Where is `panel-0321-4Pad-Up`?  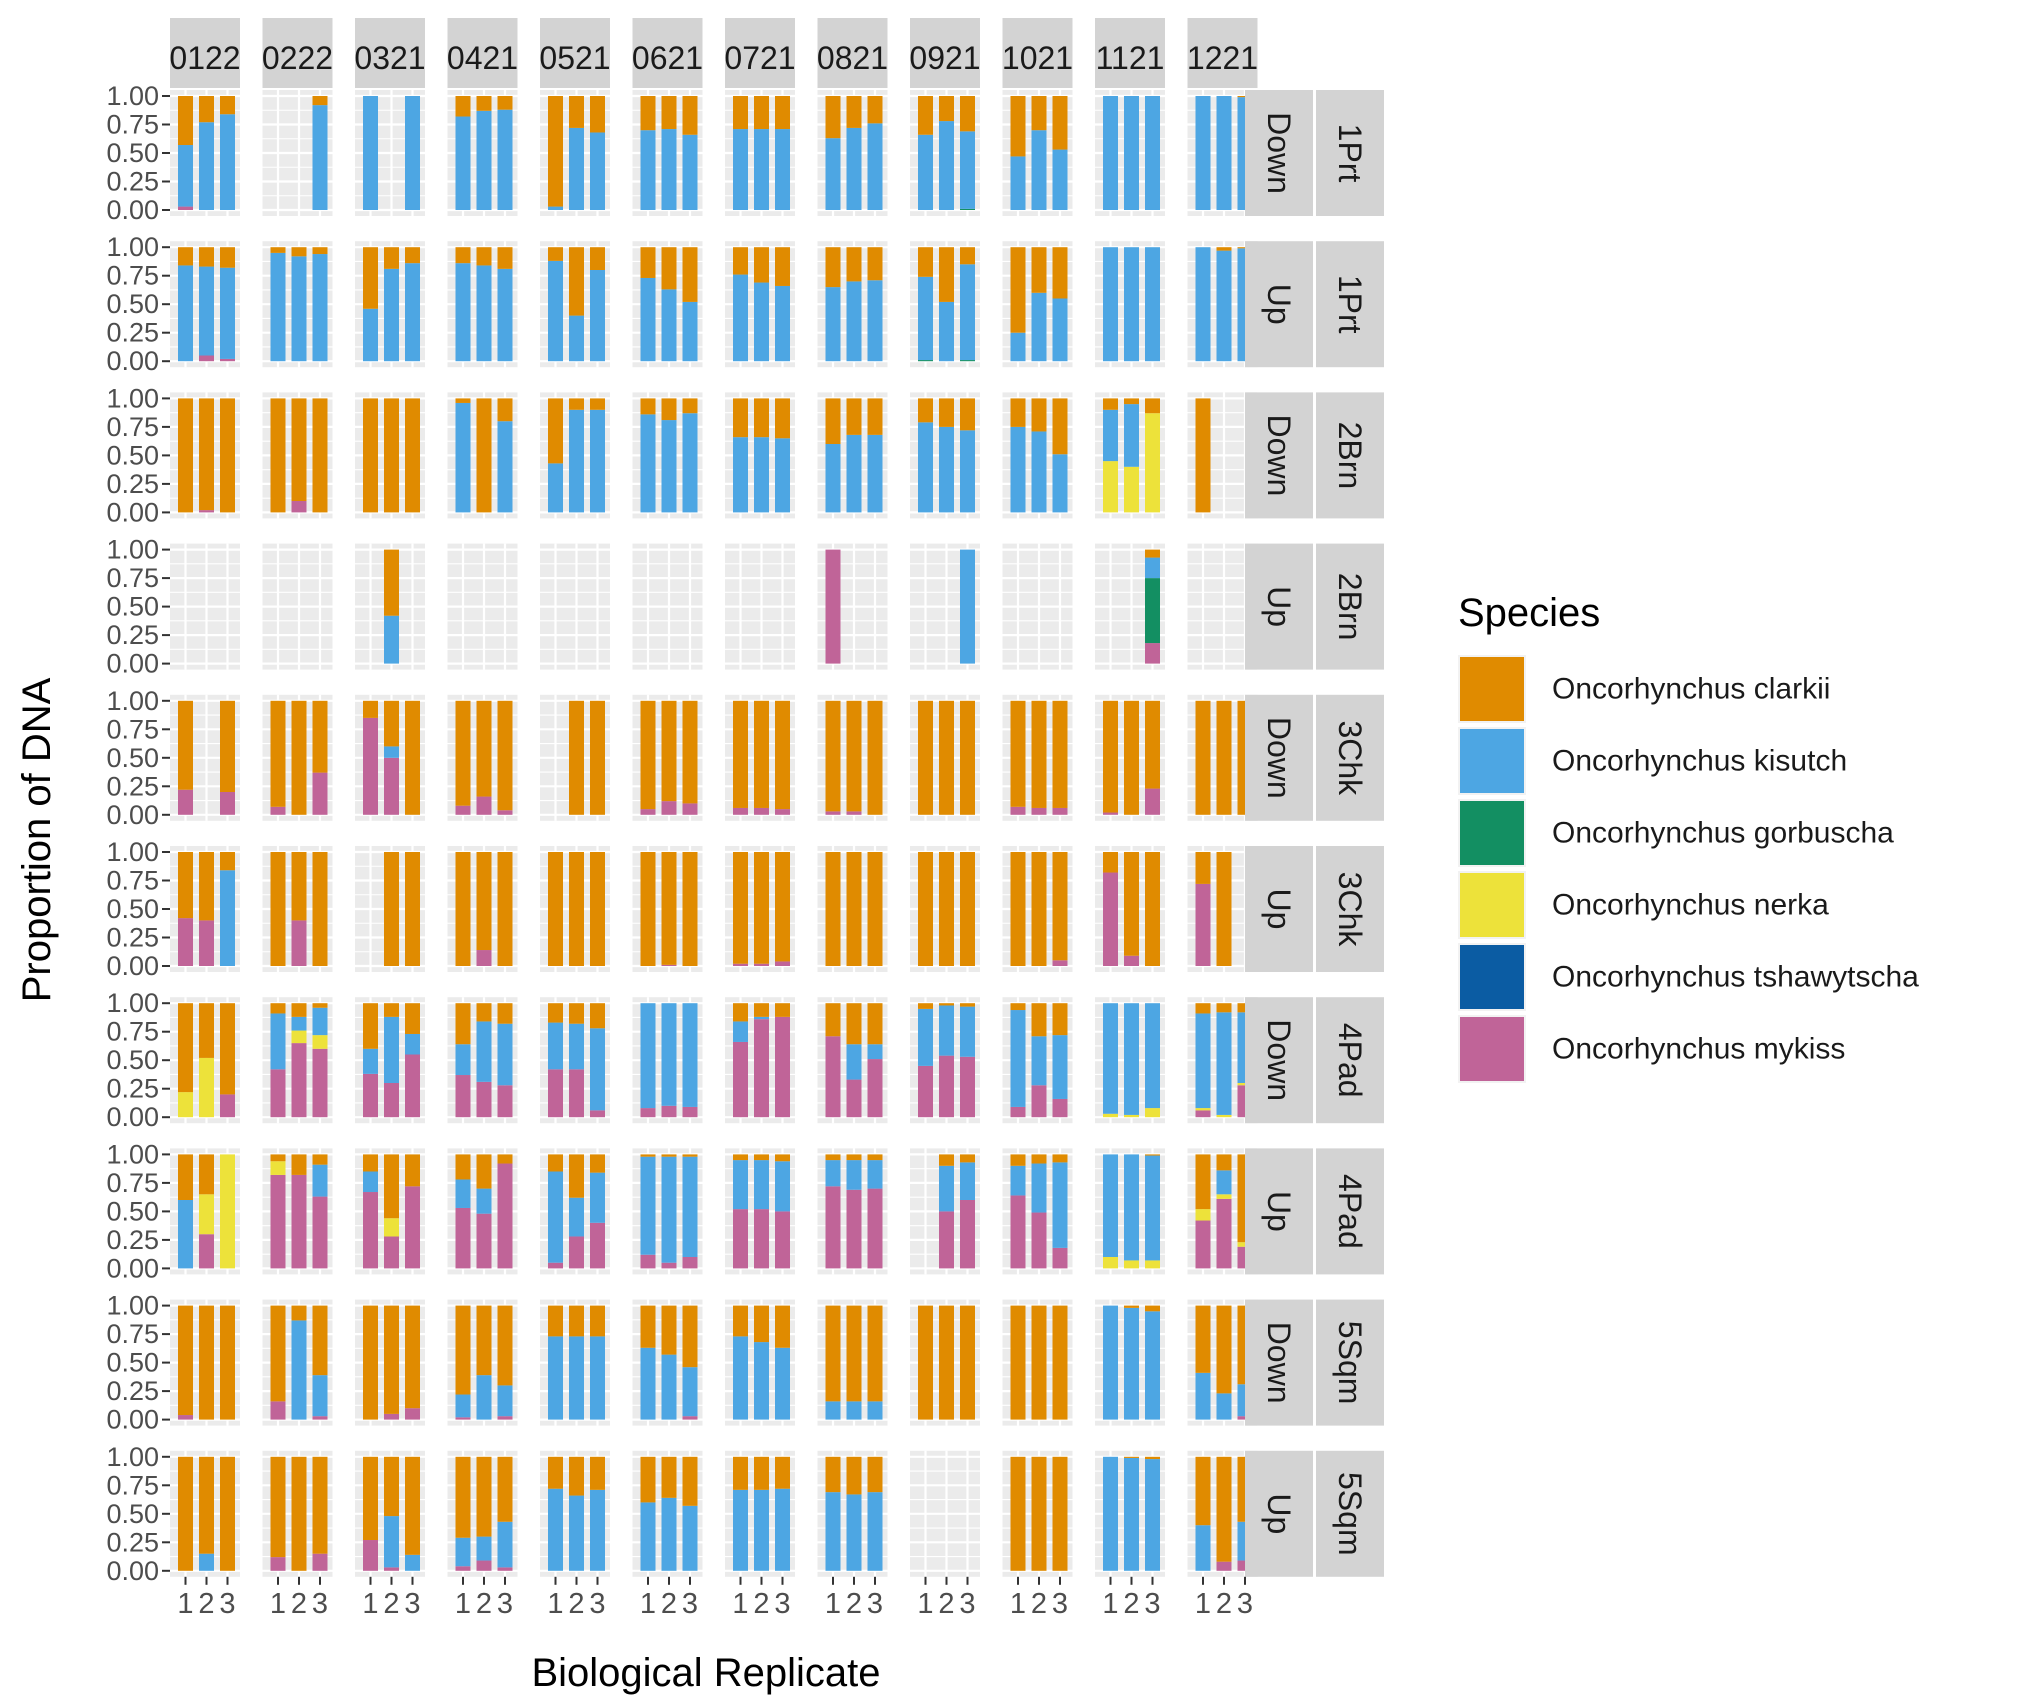
panel-0321-4Pad-Up is located at coordinates (390, 1211).